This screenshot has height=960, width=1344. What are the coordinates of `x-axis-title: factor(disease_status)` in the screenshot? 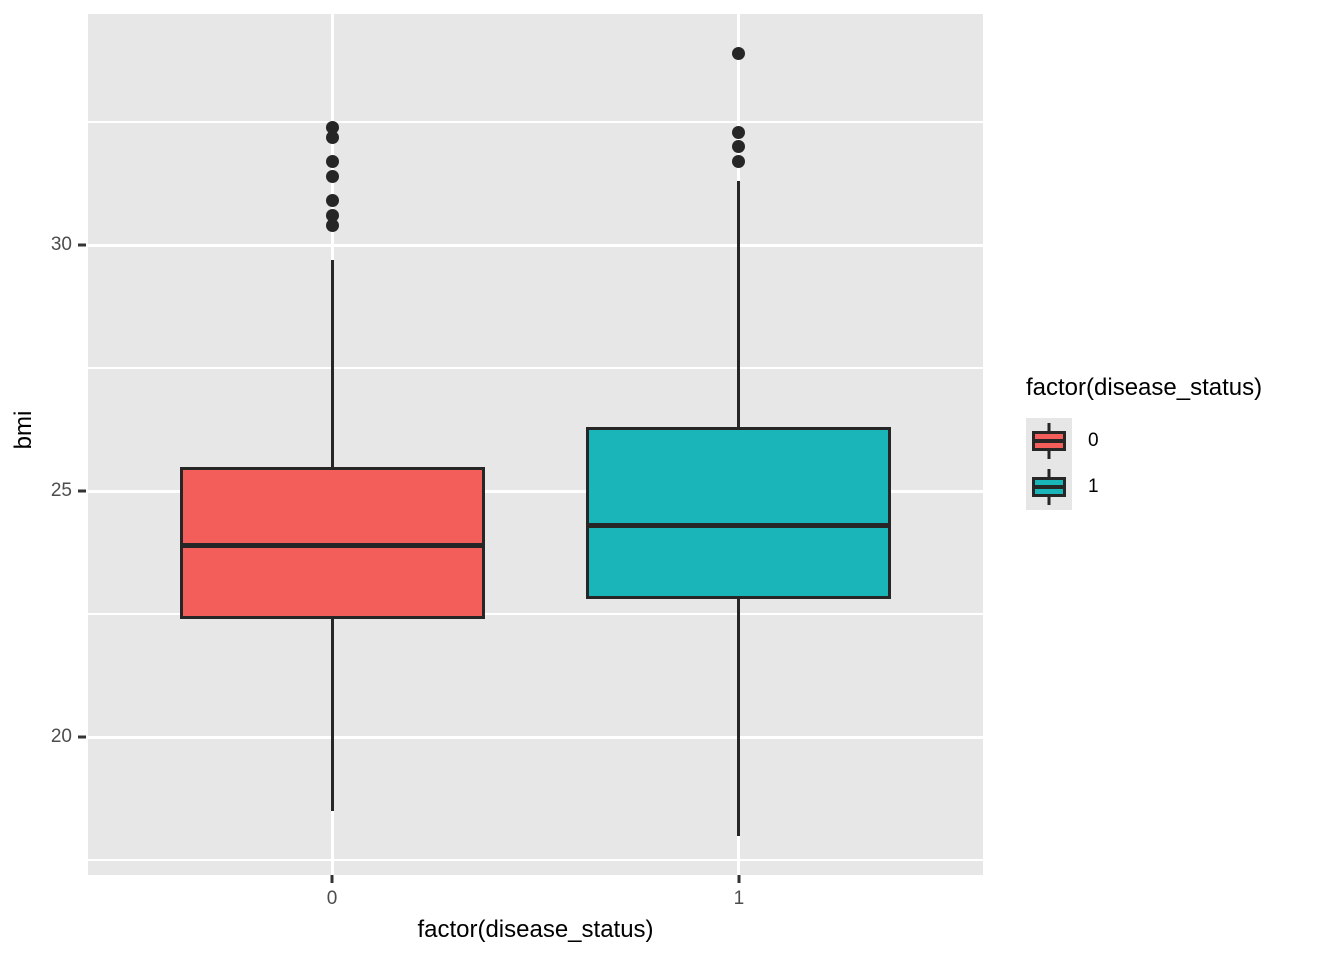 It's located at (535, 929).